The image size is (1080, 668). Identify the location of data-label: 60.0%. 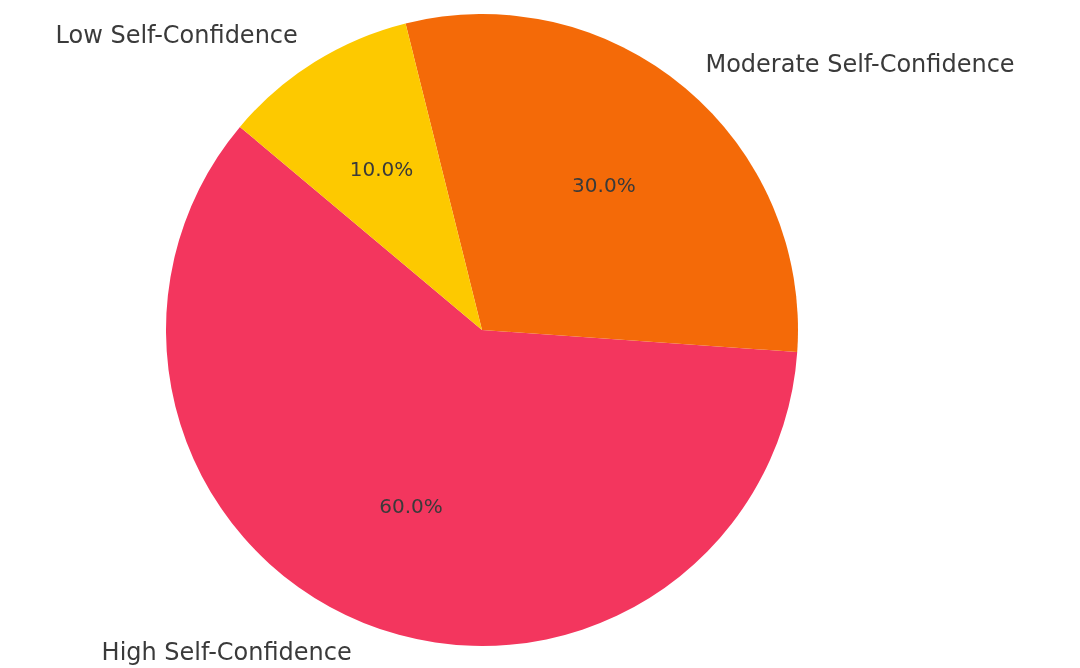
(411, 505).